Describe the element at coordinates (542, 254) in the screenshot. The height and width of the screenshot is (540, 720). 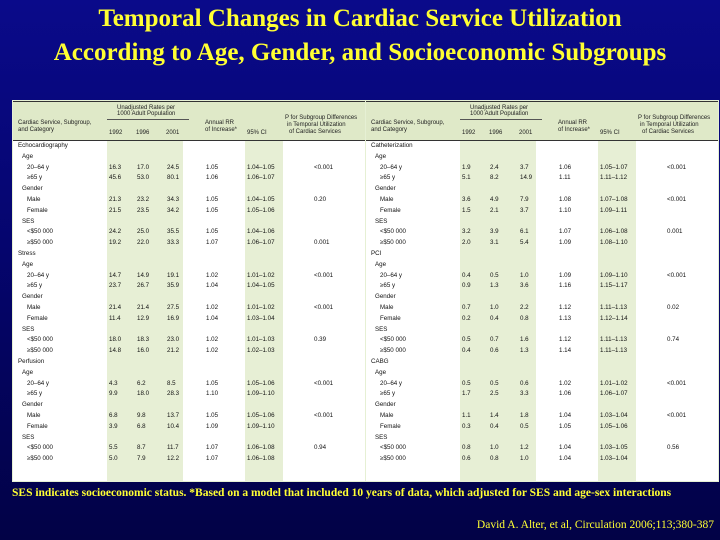
I see `table-row: PCI` at that location.